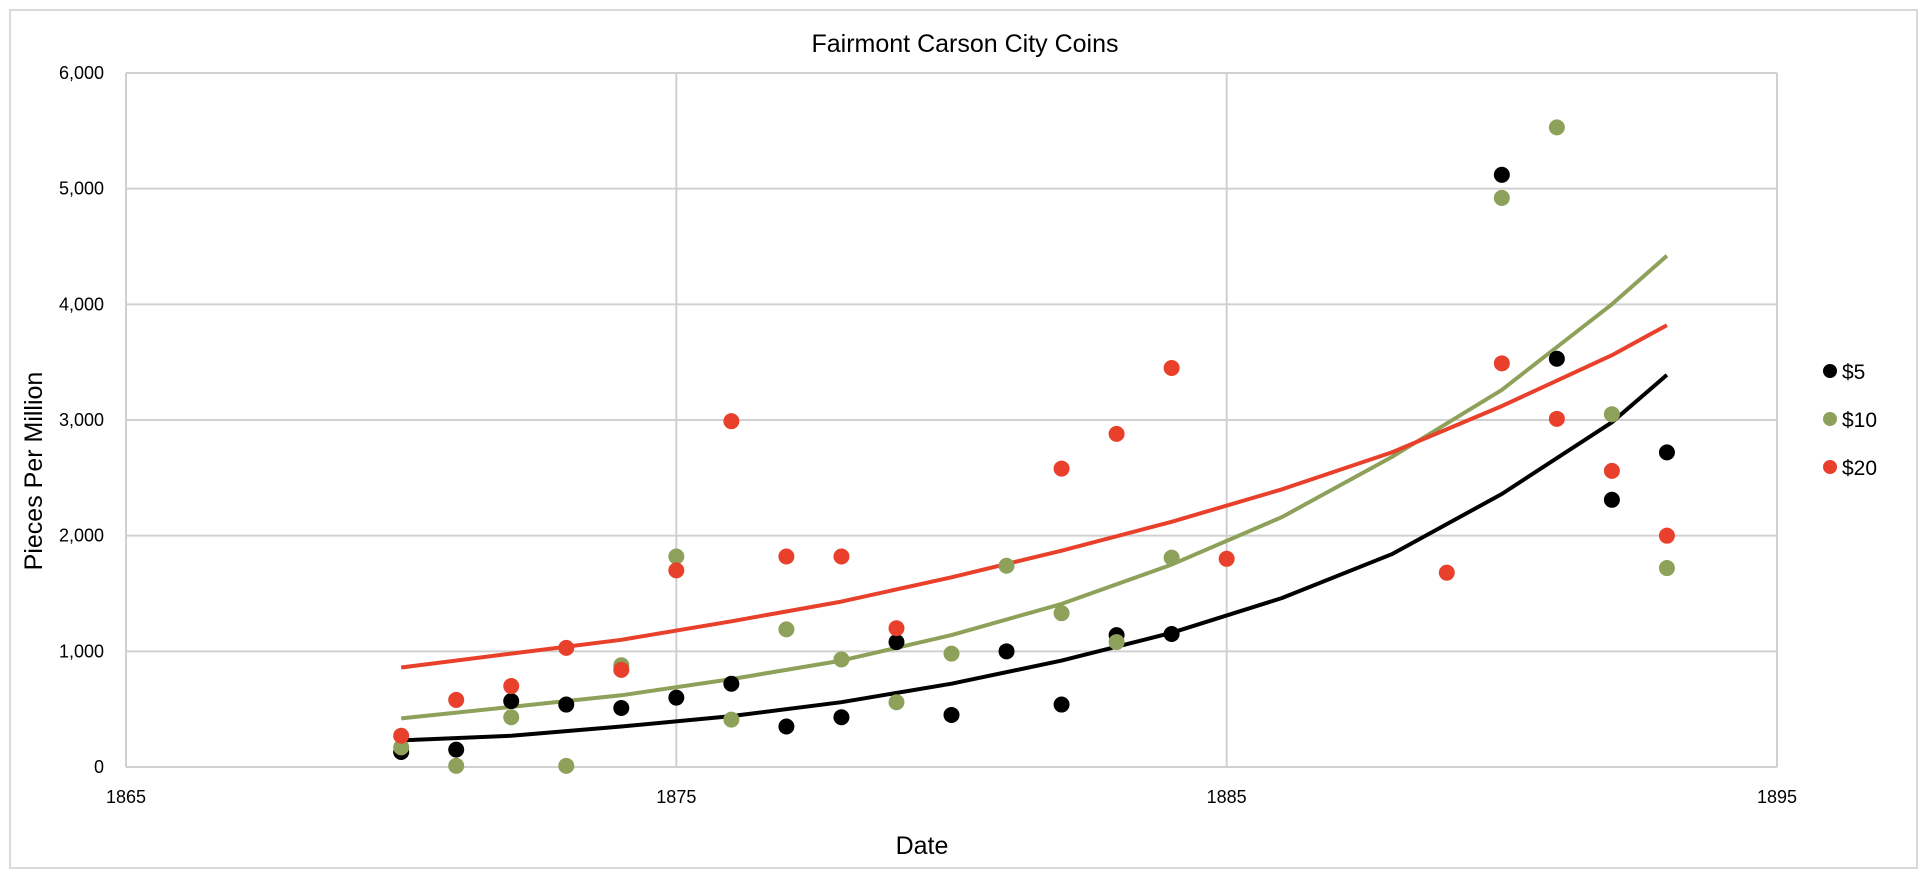  I want to click on y-tick-label: 1,000, so click(81, 651).